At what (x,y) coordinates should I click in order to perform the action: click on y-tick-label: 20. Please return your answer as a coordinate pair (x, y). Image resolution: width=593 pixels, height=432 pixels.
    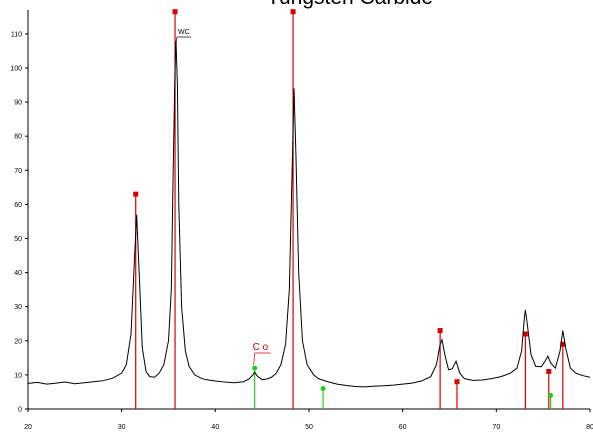
    Looking at the image, I should click on (18, 341).